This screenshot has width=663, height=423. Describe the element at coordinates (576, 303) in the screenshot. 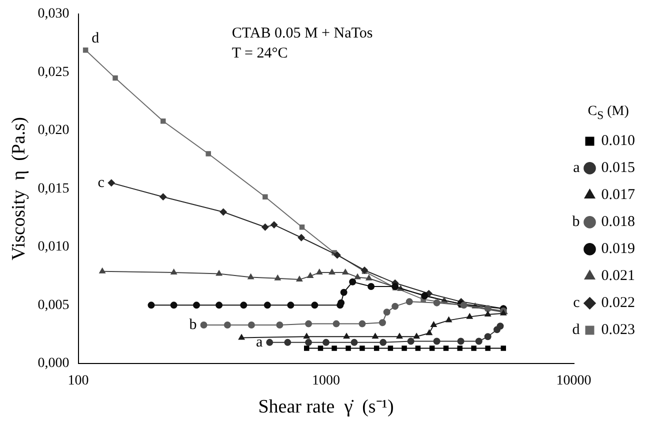

I see `text: c` at that location.